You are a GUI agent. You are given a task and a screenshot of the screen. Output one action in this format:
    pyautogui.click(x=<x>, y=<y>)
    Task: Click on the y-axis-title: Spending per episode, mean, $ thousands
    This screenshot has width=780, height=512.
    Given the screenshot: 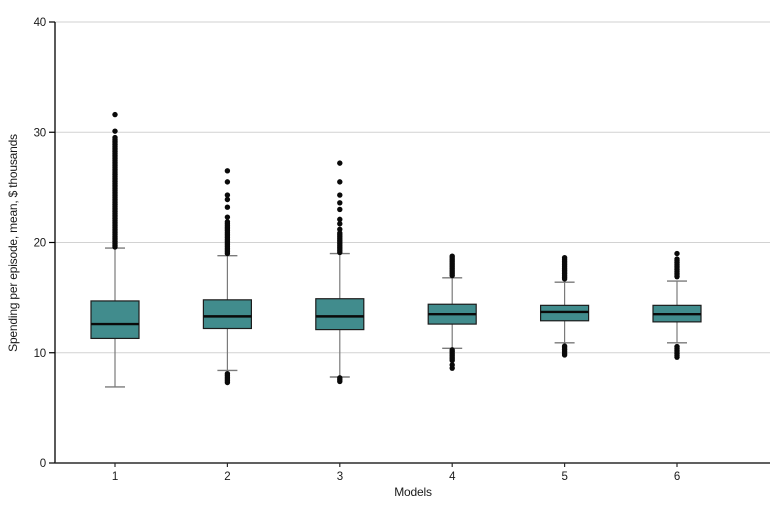 What is the action you would take?
    pyautogui.click(x=13, y=243)
    